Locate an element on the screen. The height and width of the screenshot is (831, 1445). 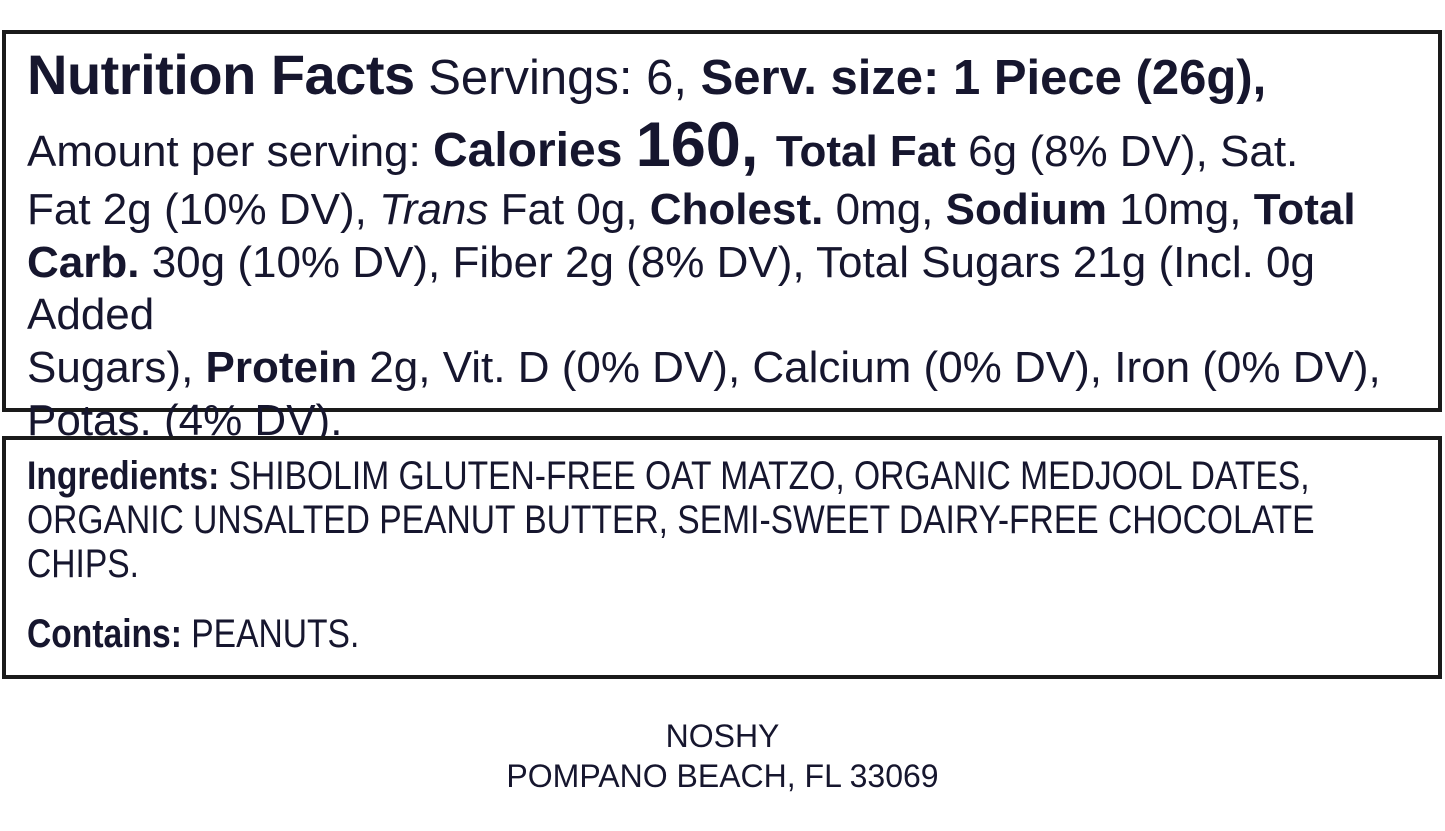
total-carb-label-part1: Total is located at coordinates (1304, 209).